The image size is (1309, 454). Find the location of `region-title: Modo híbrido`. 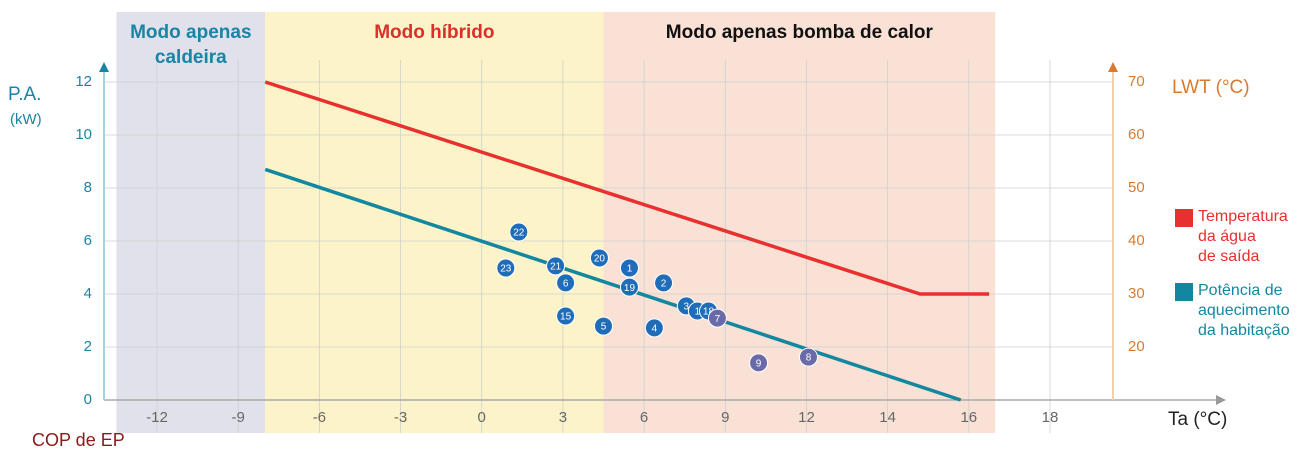

region-title: Modo híbrido is located at coordinates (434, 32).